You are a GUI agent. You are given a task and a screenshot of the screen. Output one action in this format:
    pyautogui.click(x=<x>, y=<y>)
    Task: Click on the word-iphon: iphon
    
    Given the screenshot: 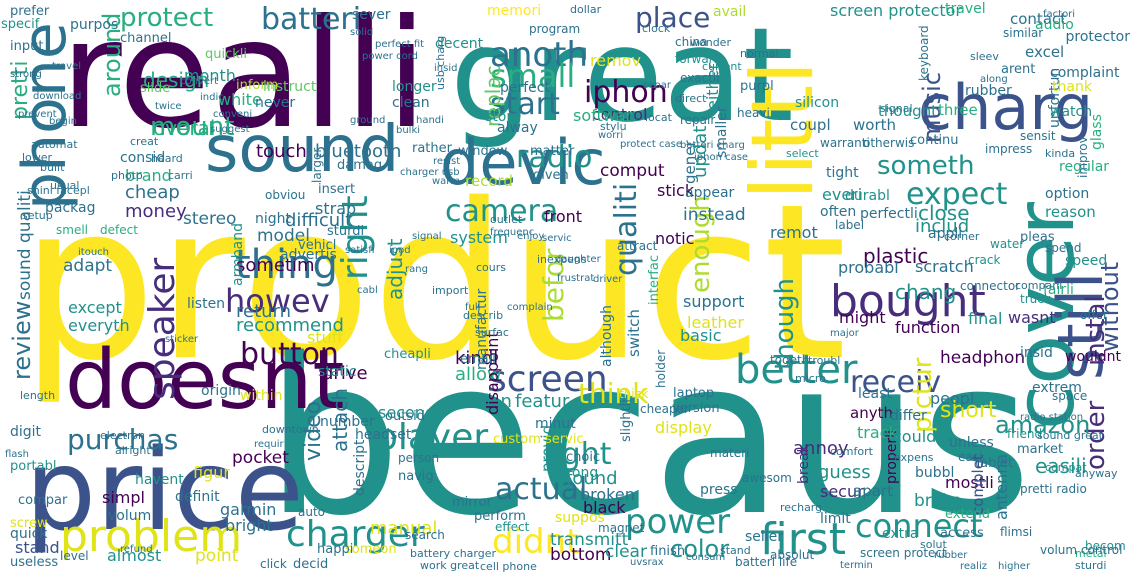 What is the action you would take?
    pyautogui.click(x=626, y=92)
    